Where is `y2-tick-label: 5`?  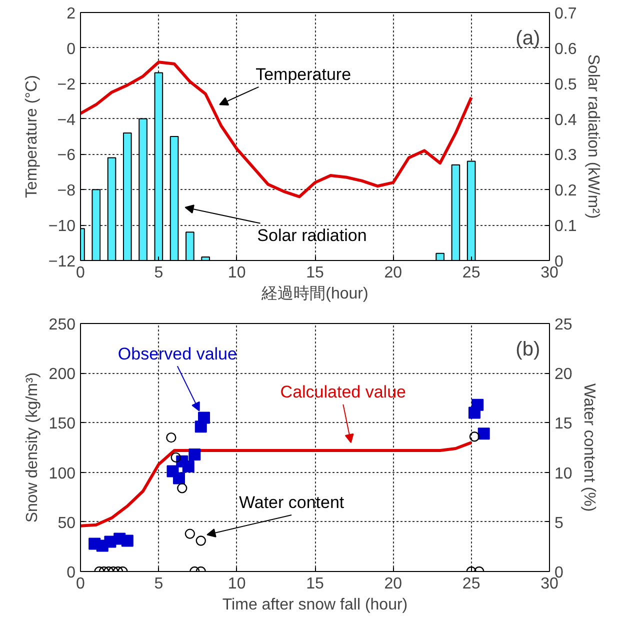 y2-tick-label: 5 is located at coordinates (559, 523).